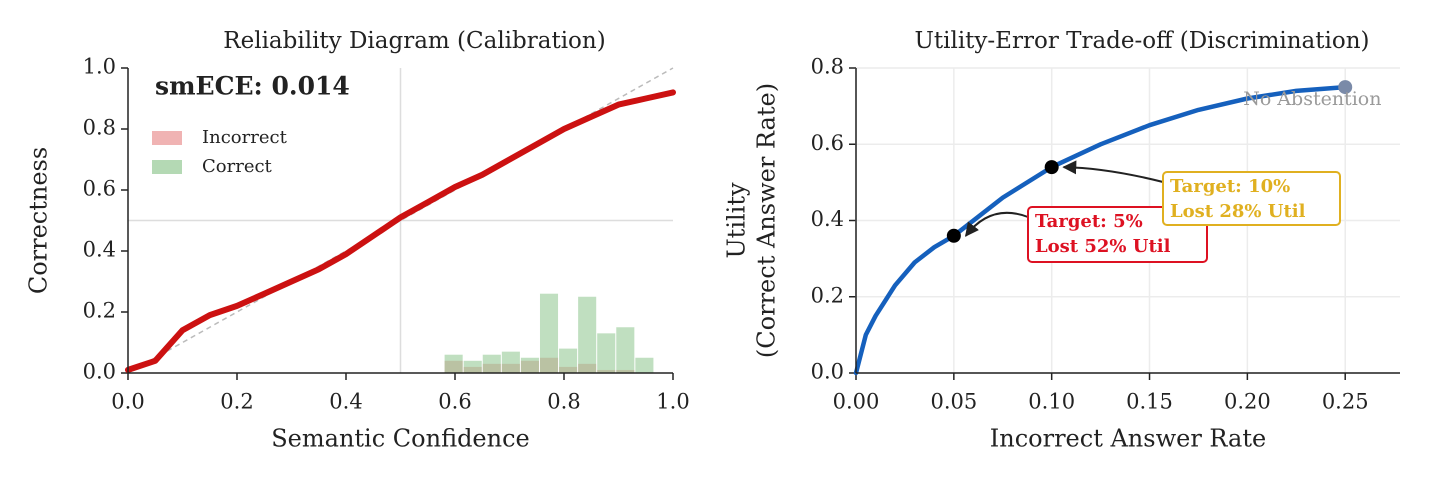 This screenshot has width=1440, height=484. Describe the element at coordinates (1247, 402) in the screenshot. I see `x-tick-label: 0.20` at that location.